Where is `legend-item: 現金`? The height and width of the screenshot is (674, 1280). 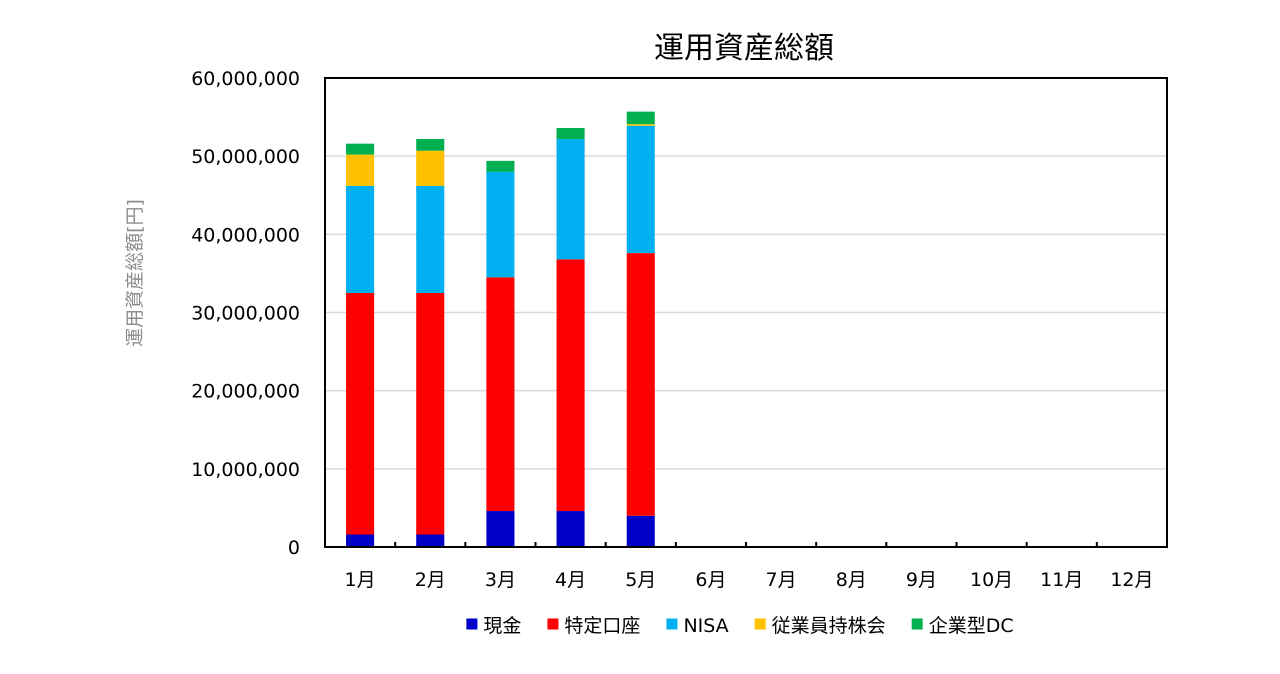 legend-item: 現金 is located at coordinates (493, 626).